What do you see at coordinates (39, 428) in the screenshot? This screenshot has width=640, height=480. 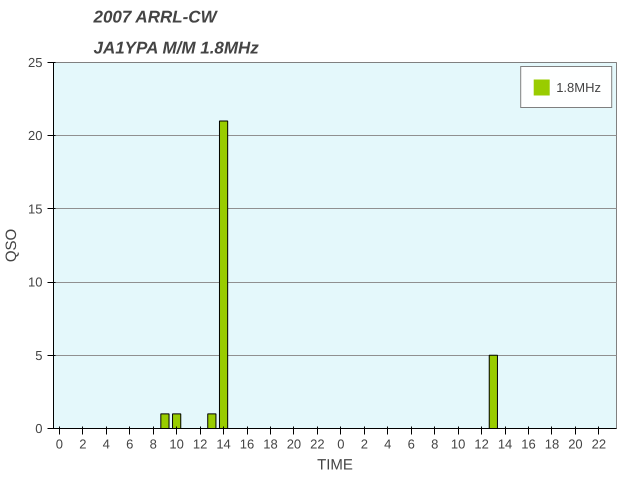 I see `y-tick-label: 0` at bounding box center [39, 428].